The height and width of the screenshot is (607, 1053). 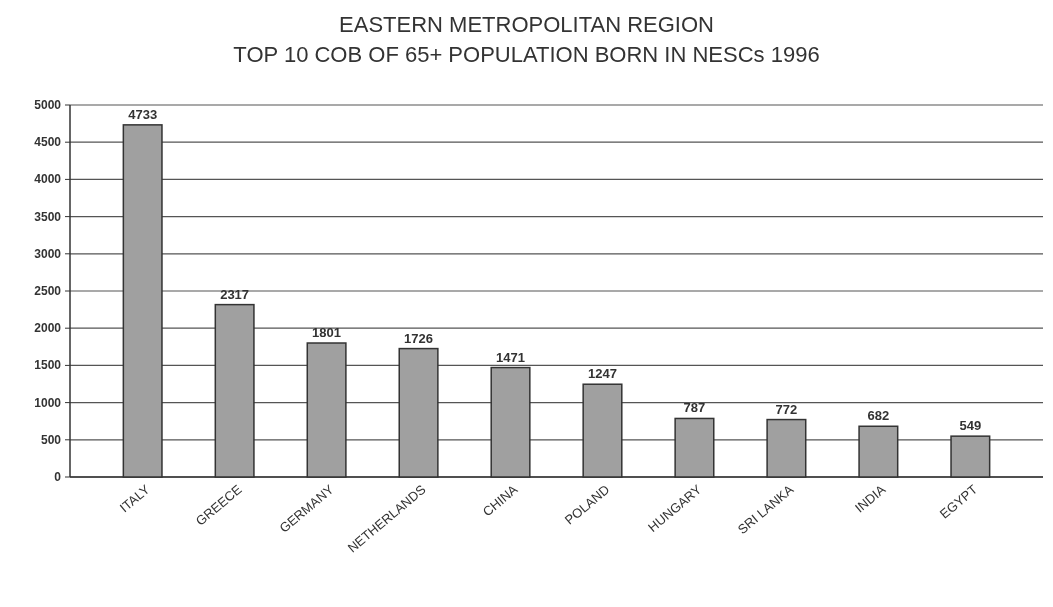 I want to click on data-label: 1726, so click(x=419, y=338).